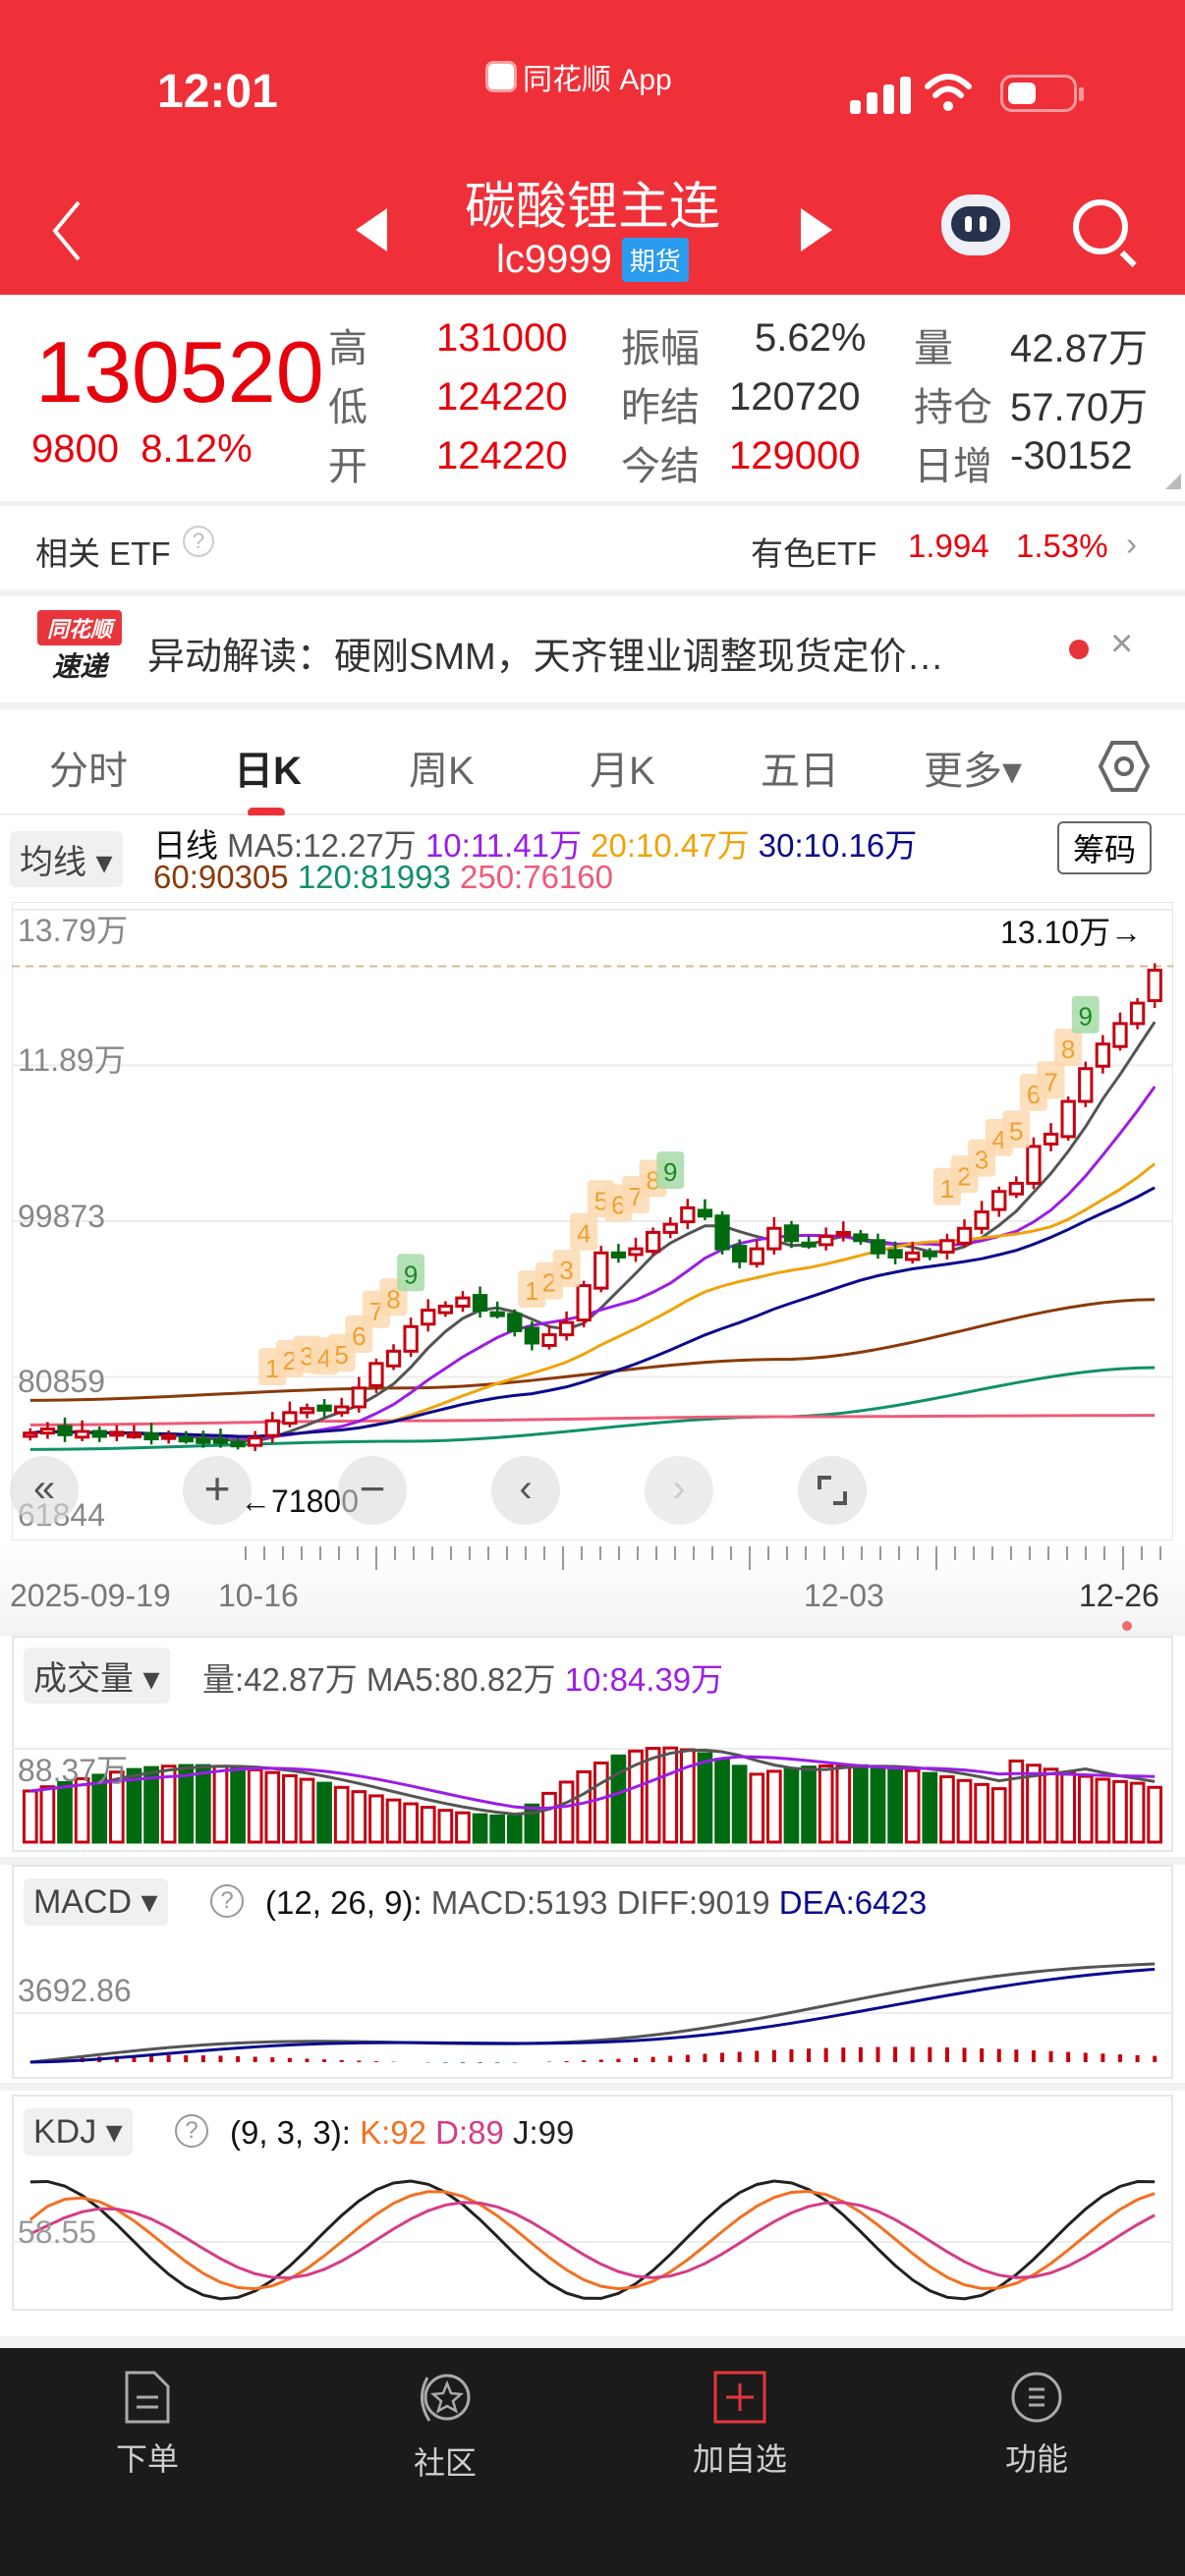 This screenshot has width=1185, height=2576. I want to click on tab-intraday: 分时, so click(89, 771).